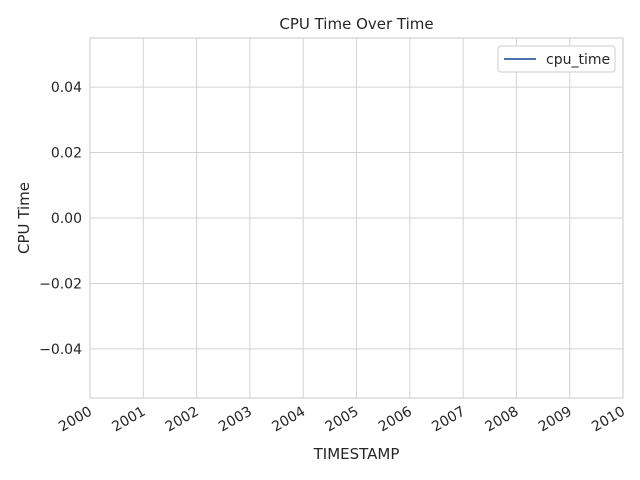 This screenshot has height=480, width=640. What do you see at coordinates (555, 420) in the screenshot?
I see `x-tick-label: 2009` at bounding box center [555, 420].